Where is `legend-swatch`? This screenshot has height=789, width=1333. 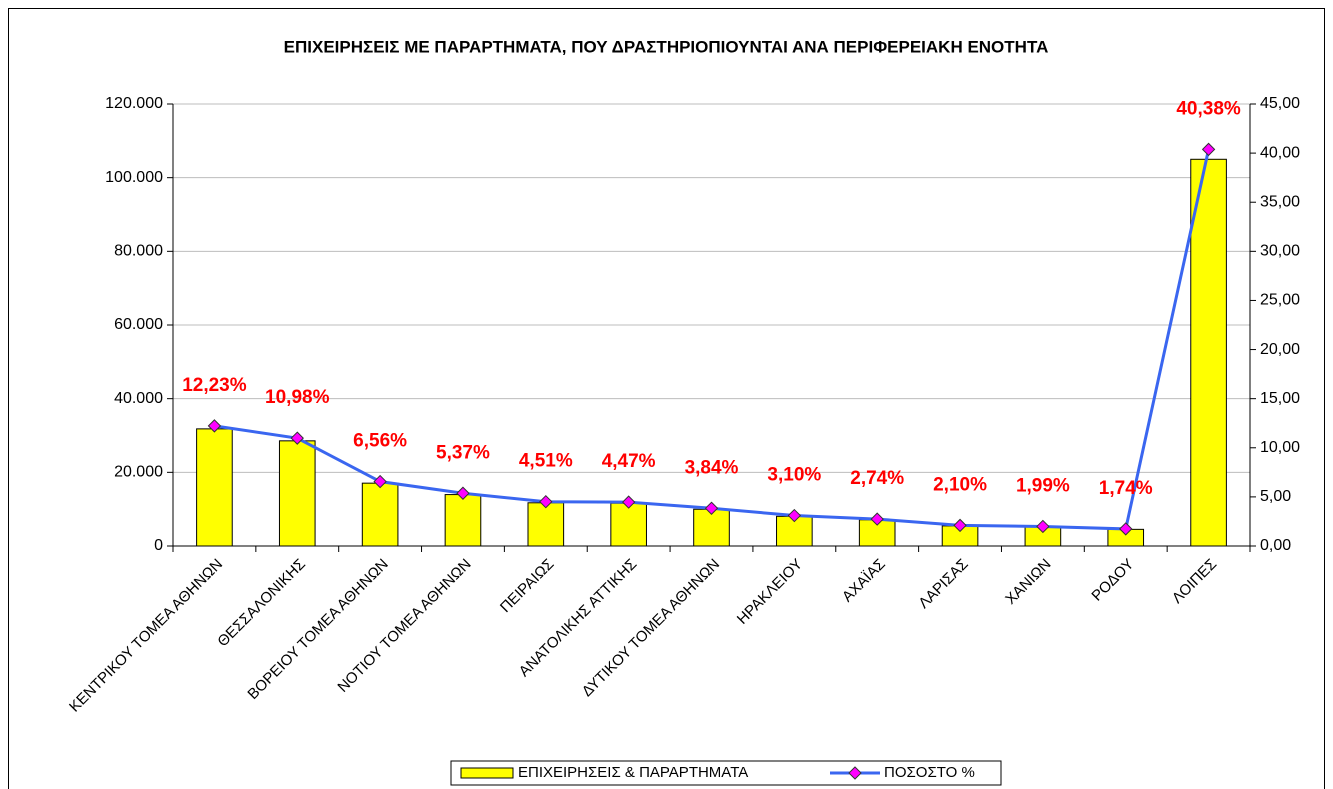
legend-swatch is located at coordinates (487, 773).